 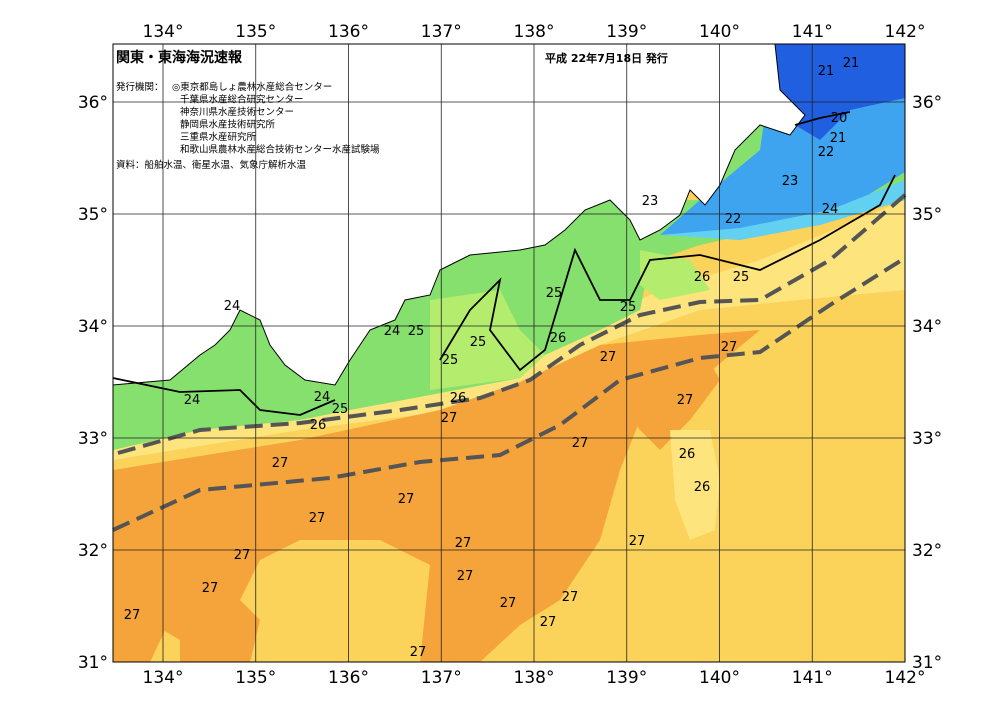 I want to click on agency: 三重県水産研究所, so click(x=218, y=137).